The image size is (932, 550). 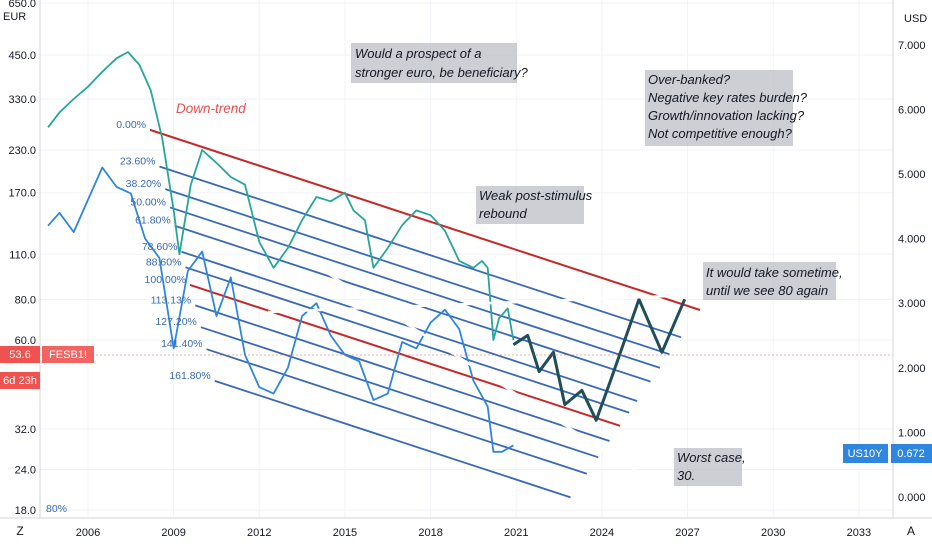 I want to click on x-tick-label: 2021, so click(x=516, y=533).